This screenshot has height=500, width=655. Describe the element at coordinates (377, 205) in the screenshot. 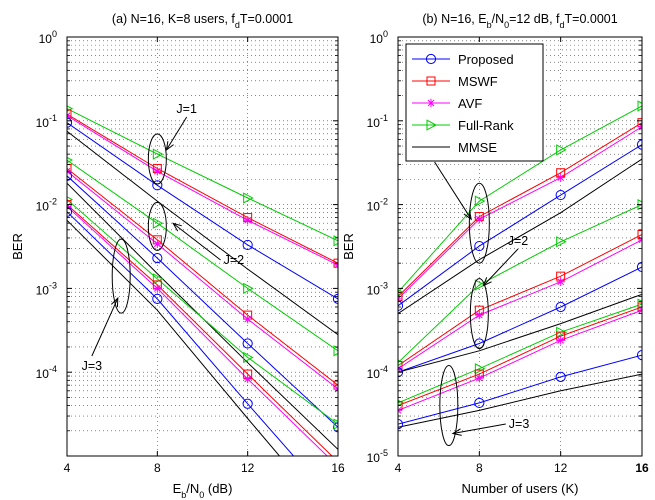

I see `y-tick-label: 10⁻²` at that location.